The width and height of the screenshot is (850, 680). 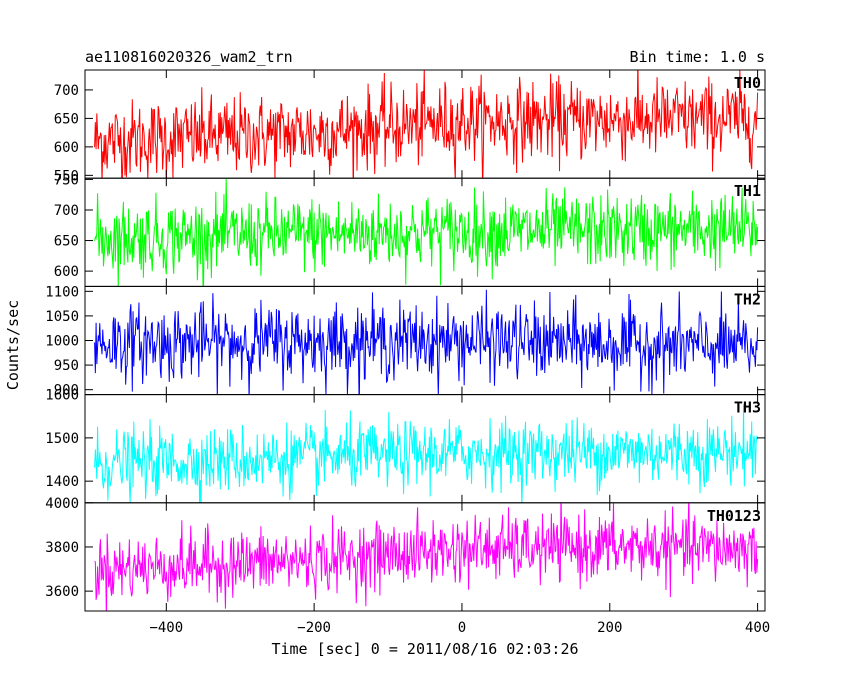 I want to click on x-tick-label: −200, so click(x=314, y=628).